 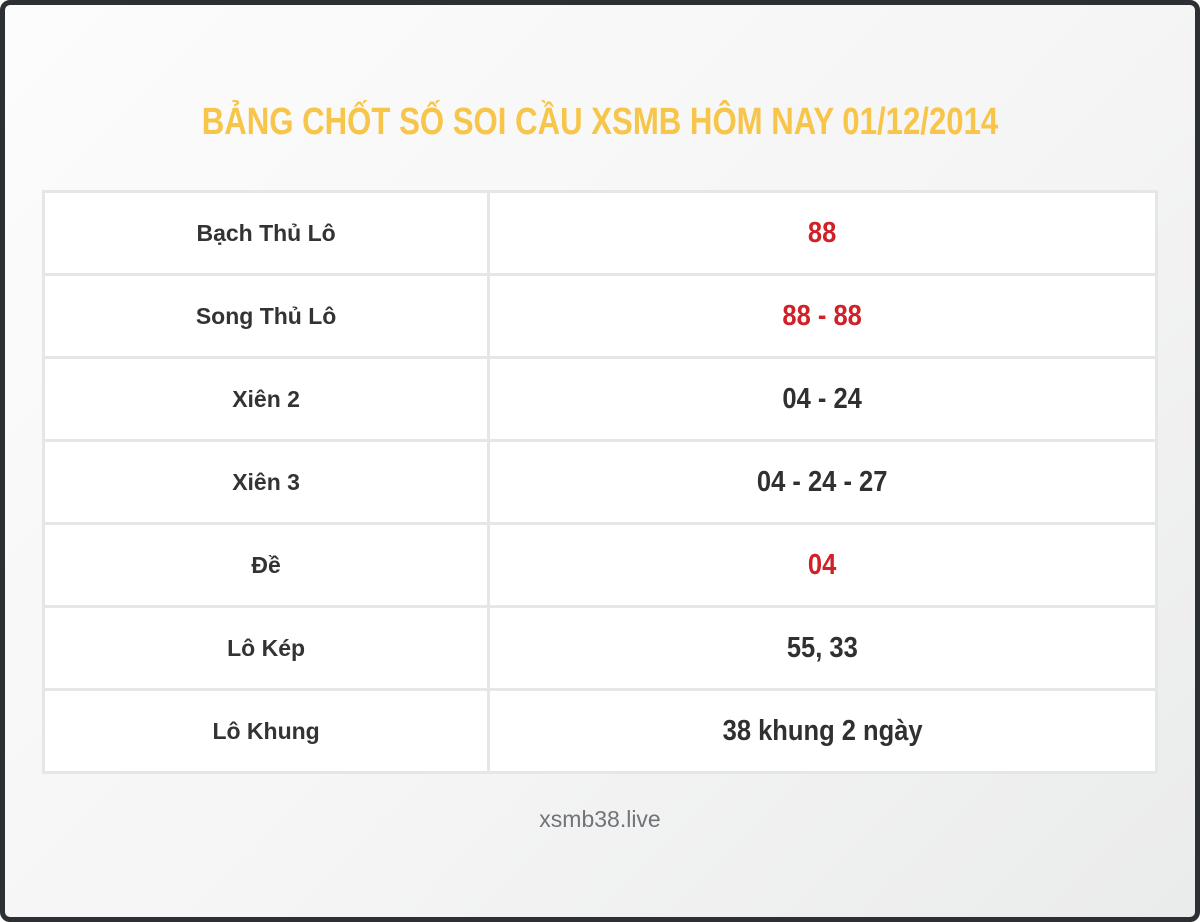 I want to click on row-value: 55, 33, so click(x=822, y=648).